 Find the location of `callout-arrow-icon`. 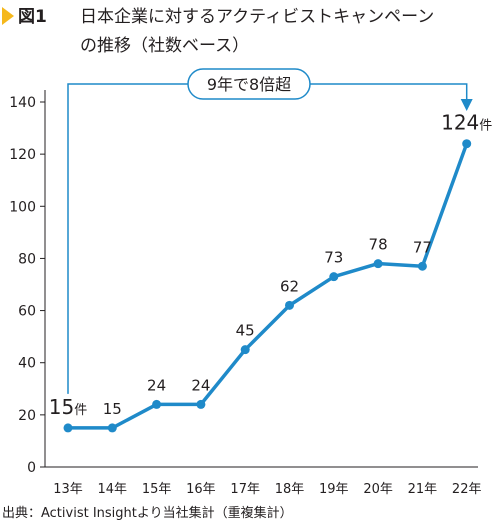

callout-arrow-icon is located at coordinates (466, 105).